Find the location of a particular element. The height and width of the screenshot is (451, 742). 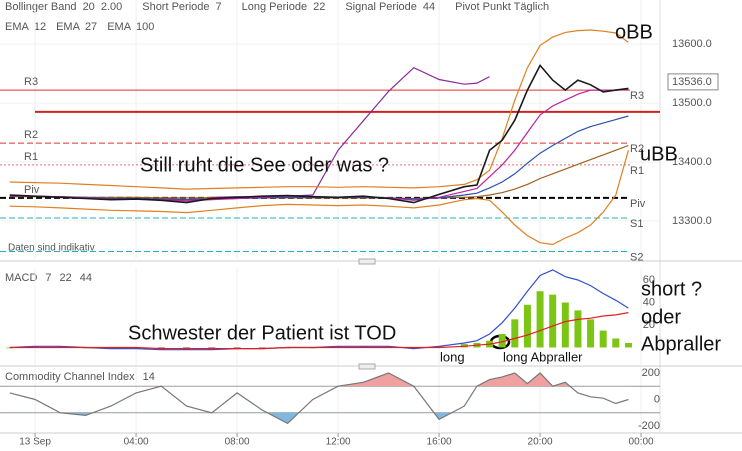

last-value-box is located at coordinates (693, 82).